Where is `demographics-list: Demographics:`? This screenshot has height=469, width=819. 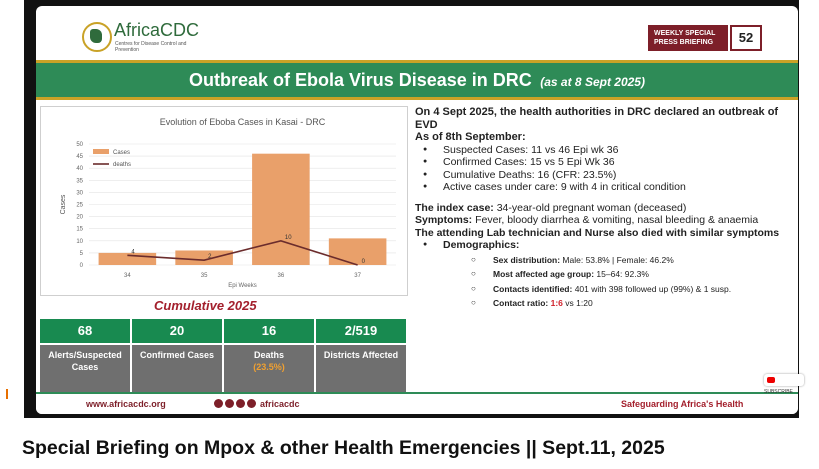 demographics-list: Demographics: is located at coordinates (605, 245).